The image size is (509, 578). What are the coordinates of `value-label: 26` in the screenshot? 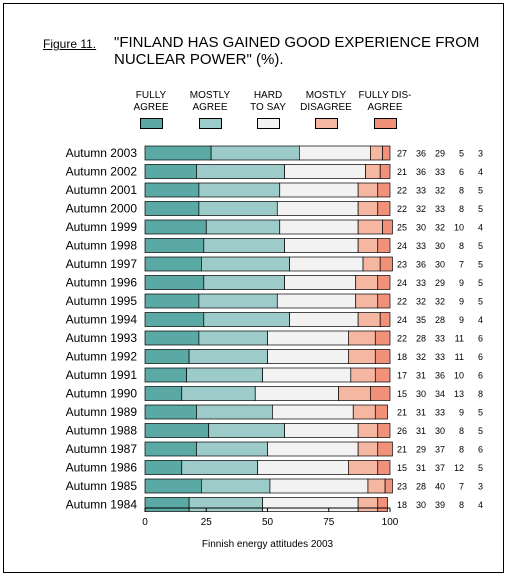 It's located at (402, 431).